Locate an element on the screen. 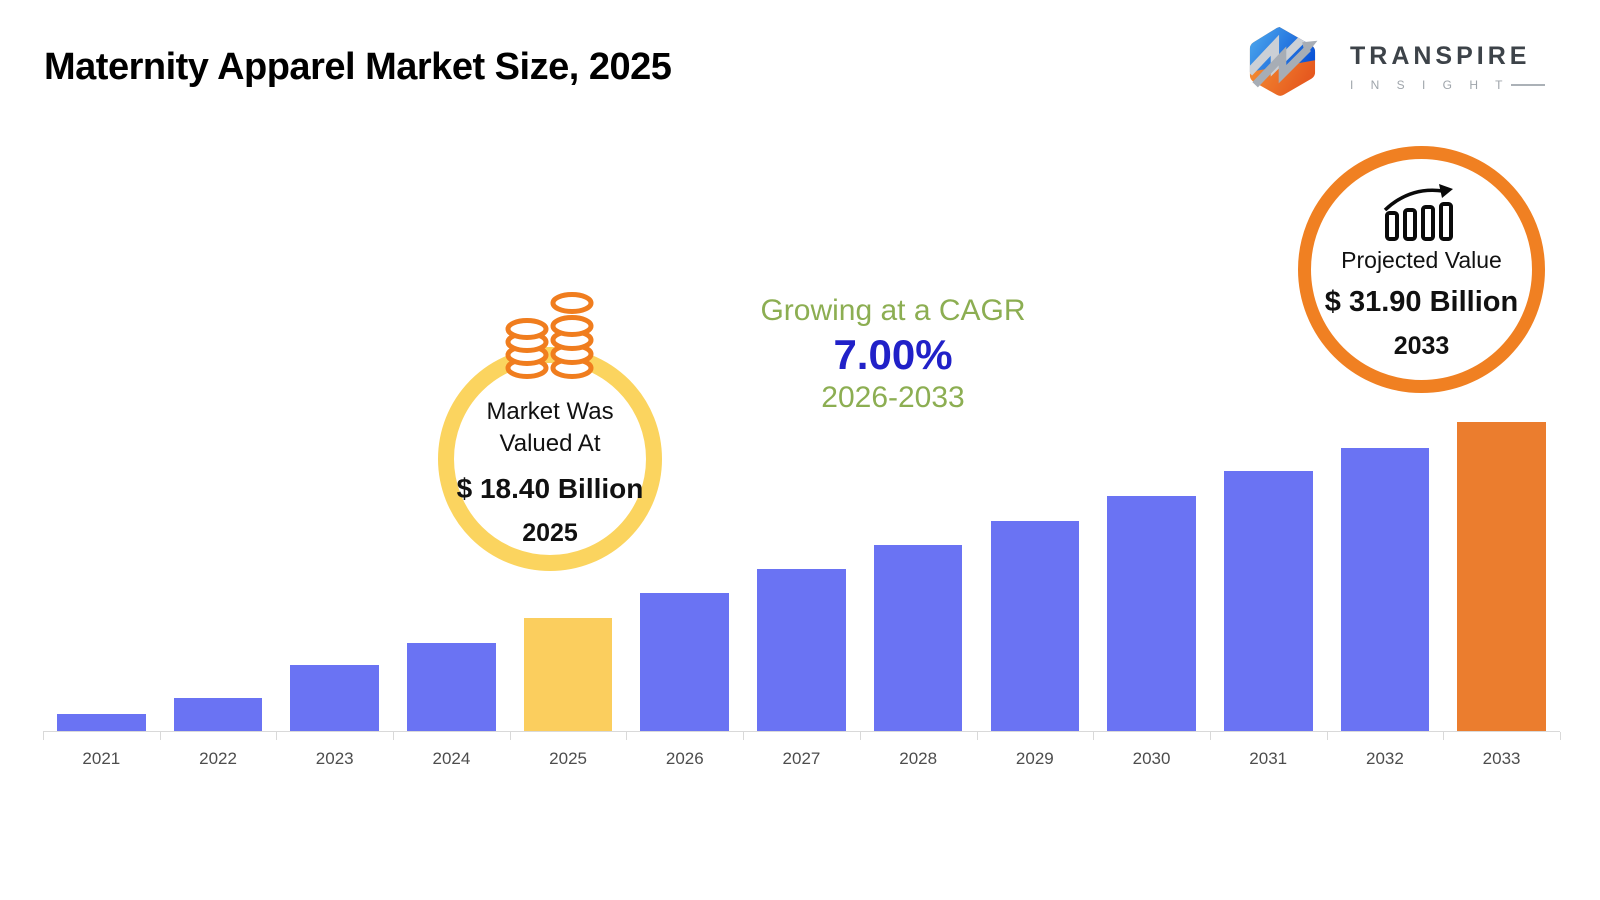 Image resolution: width=1600 pixels, height=900 pixels. bar-slot-2028 is located at coordinates (918, 576).